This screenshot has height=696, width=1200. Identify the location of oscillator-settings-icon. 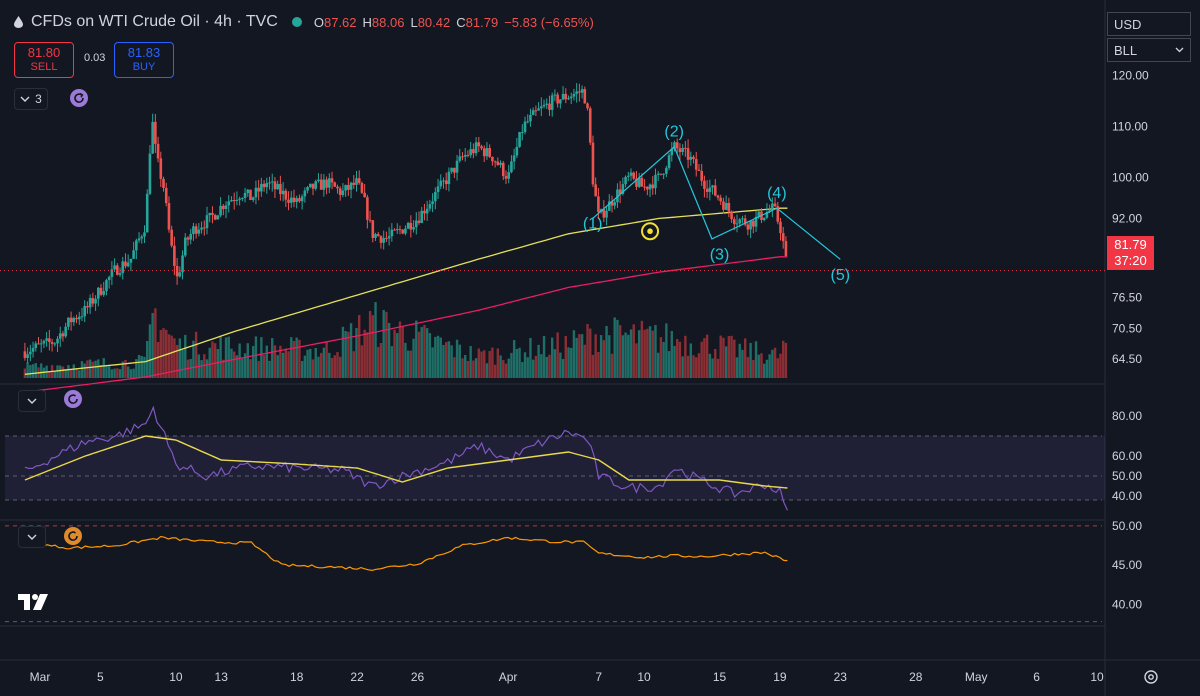
(73, 536).